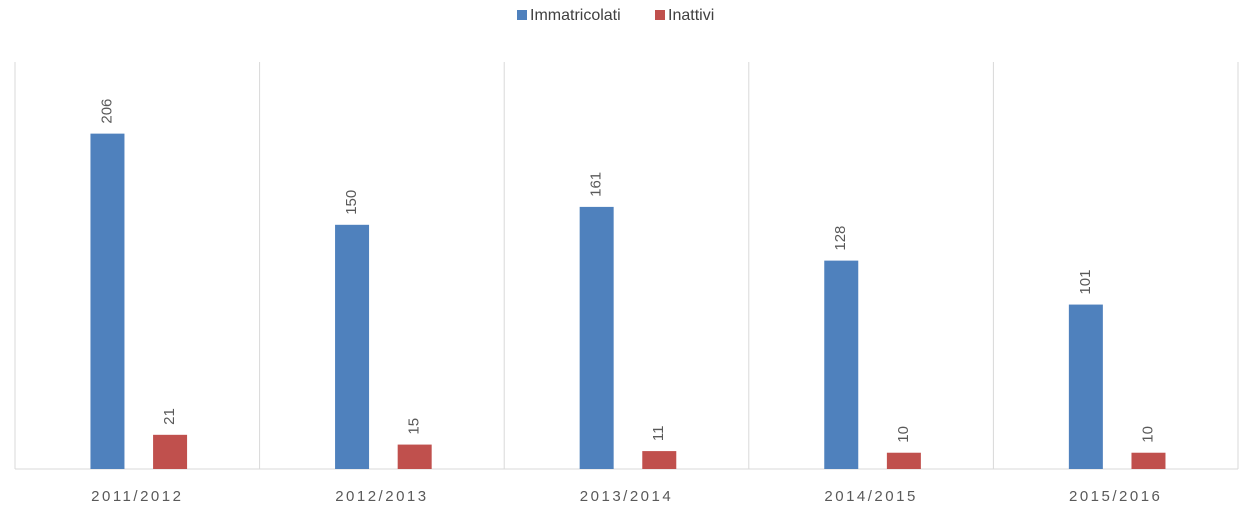 The height and width of the screenshot is (512, 1240). I want to click on data-label: 15, so click(414, 426).